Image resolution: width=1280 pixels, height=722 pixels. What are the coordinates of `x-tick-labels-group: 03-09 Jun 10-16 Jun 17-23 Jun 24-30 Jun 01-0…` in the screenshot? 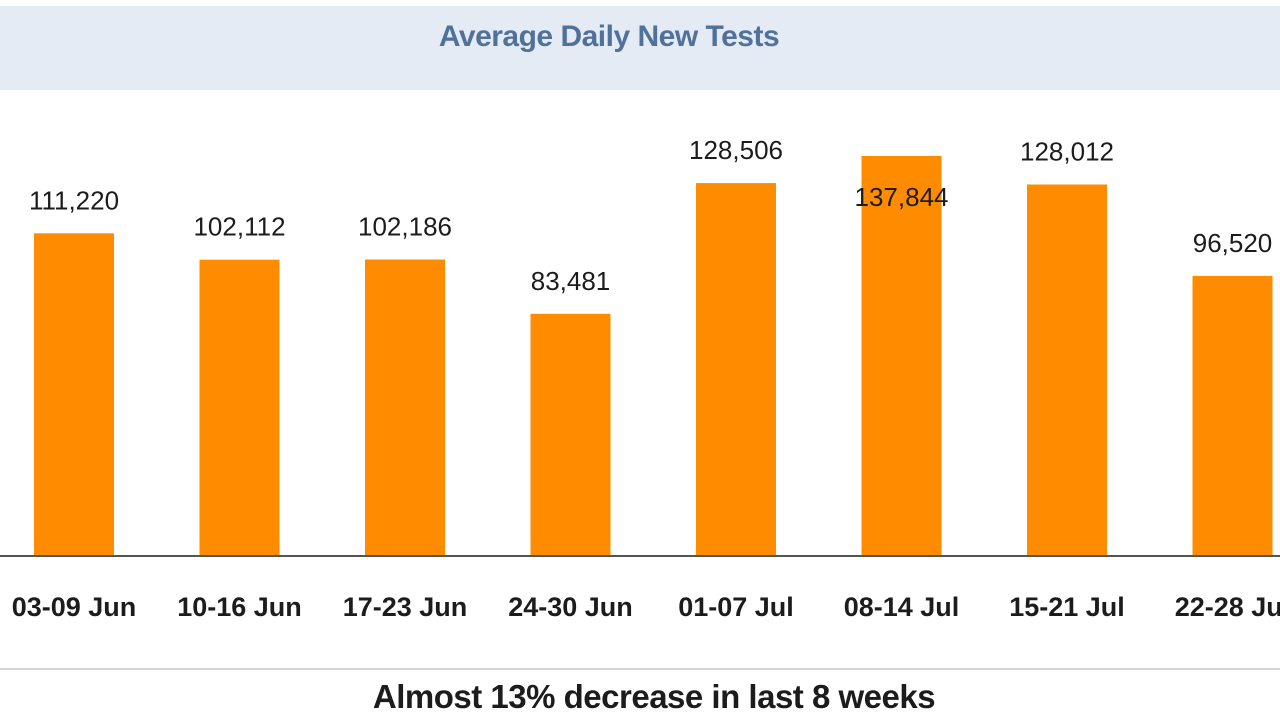 It's located at (646, 607).